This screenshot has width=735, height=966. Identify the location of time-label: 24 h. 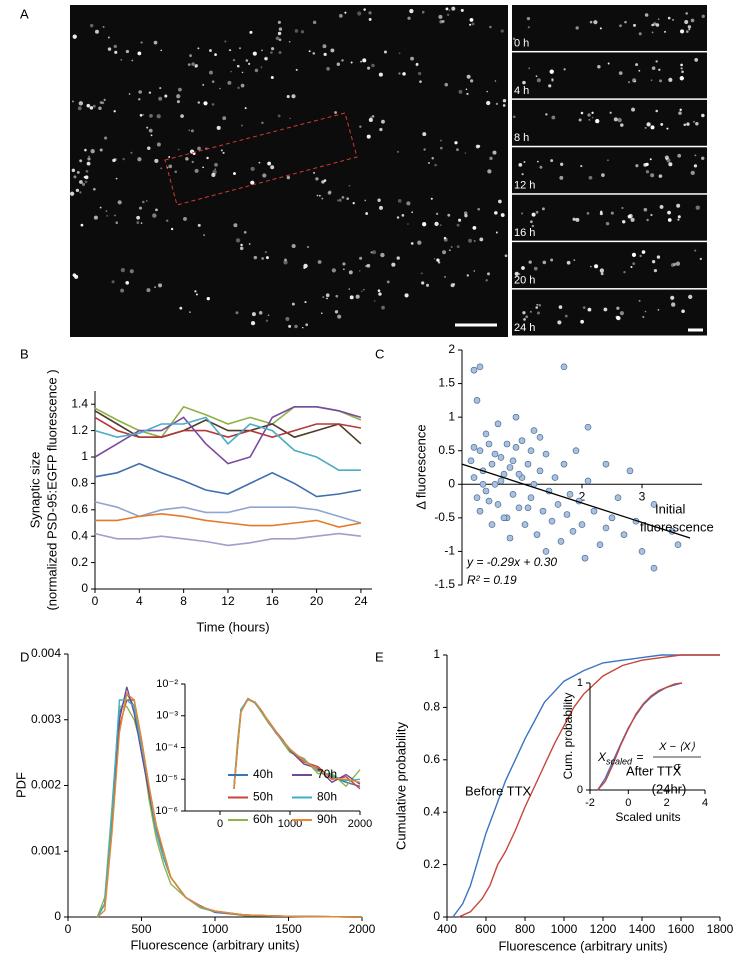
(524, 328).